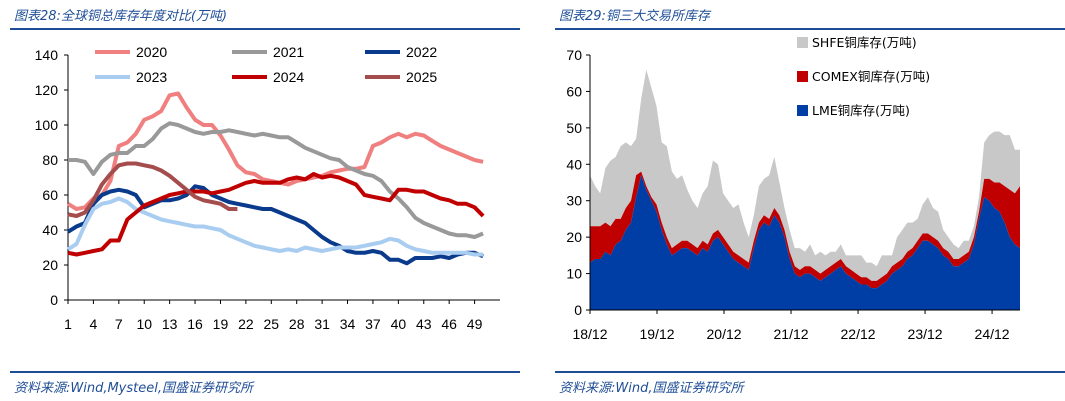  Describe the element at coordinates (152, 189) in the screenshot. I see `series-line-2025` at that location.